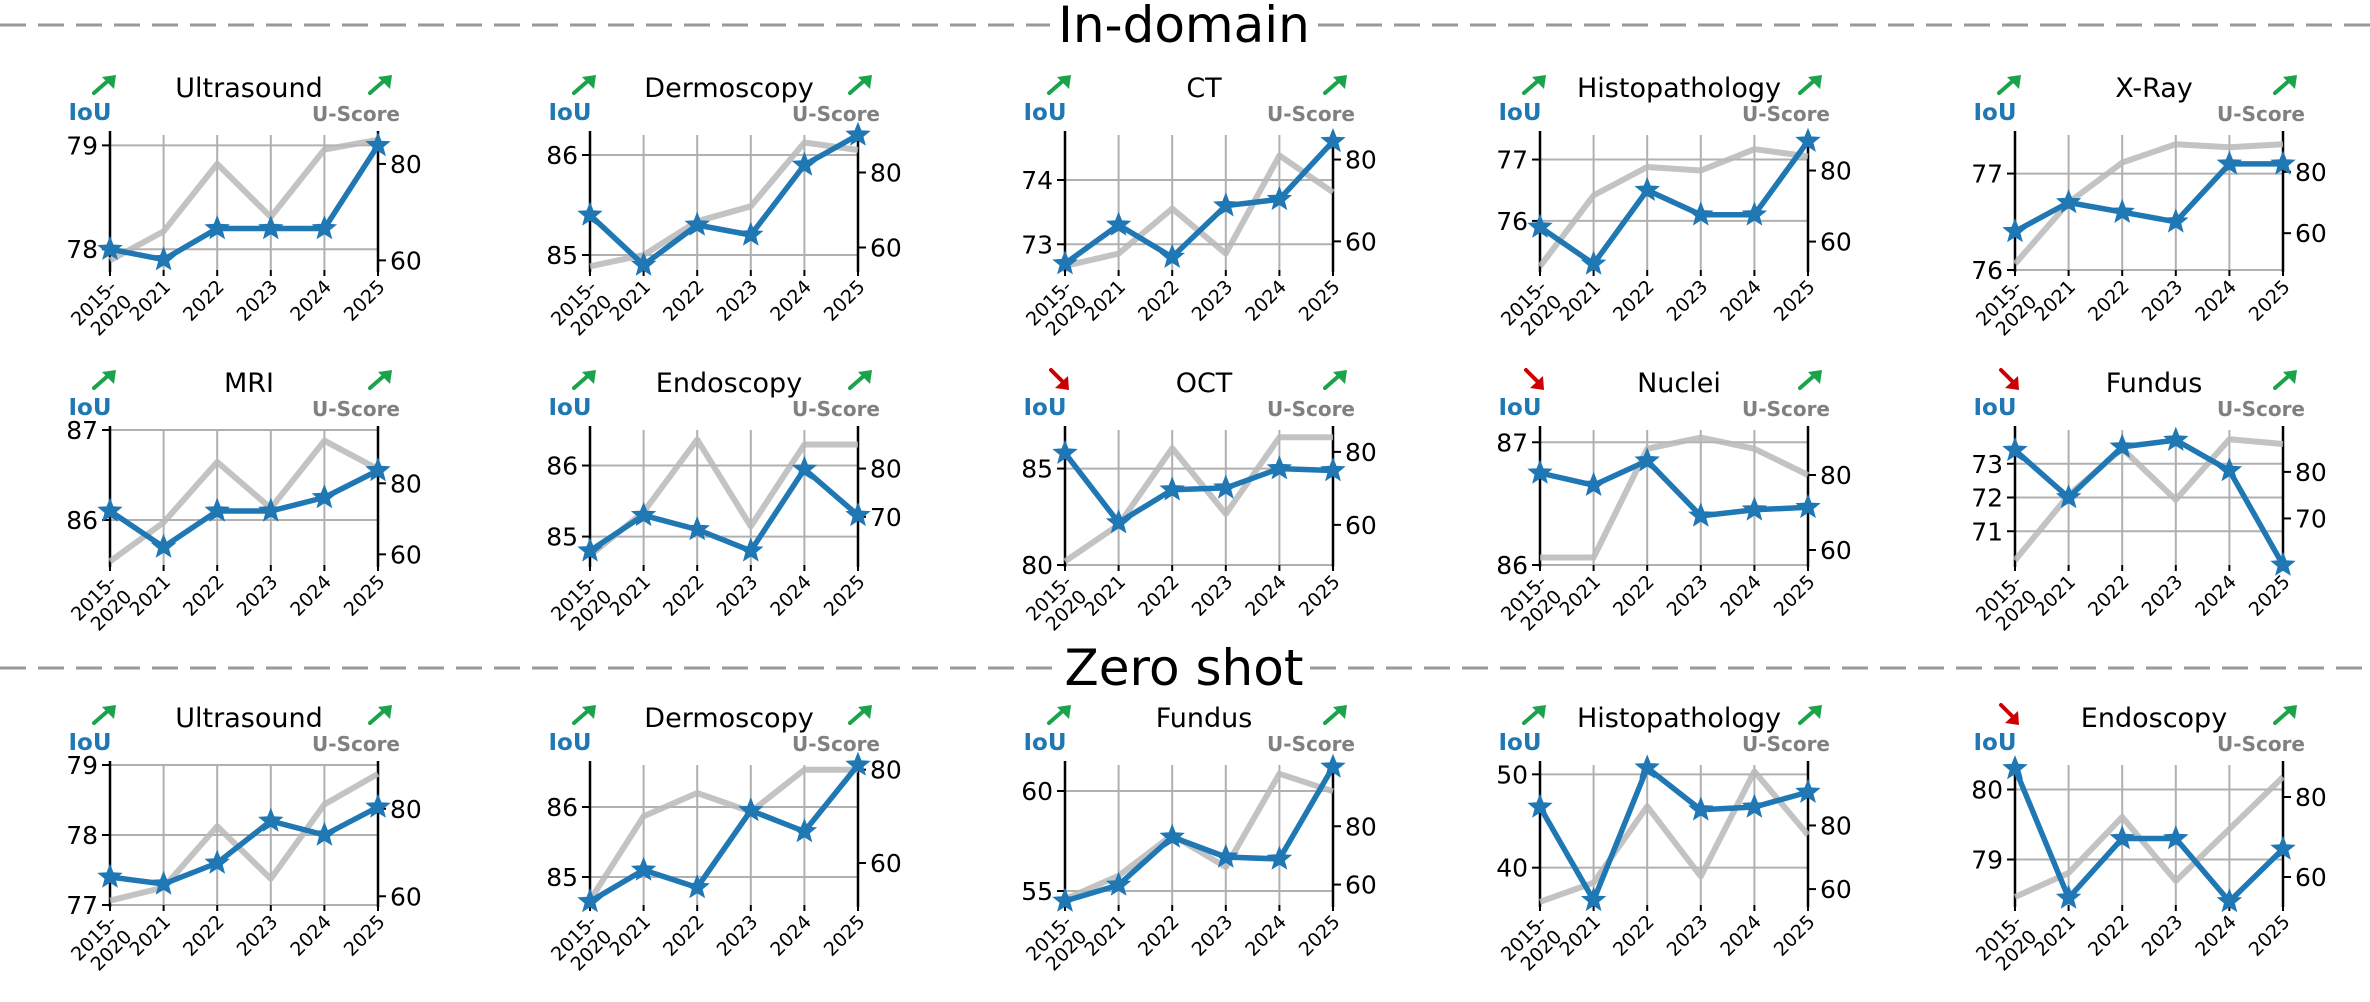  What do you see at coordinates (2154, 88) in the screenshot?
I see `panel-title: X-Ray` at bounding box center [2154, 88].